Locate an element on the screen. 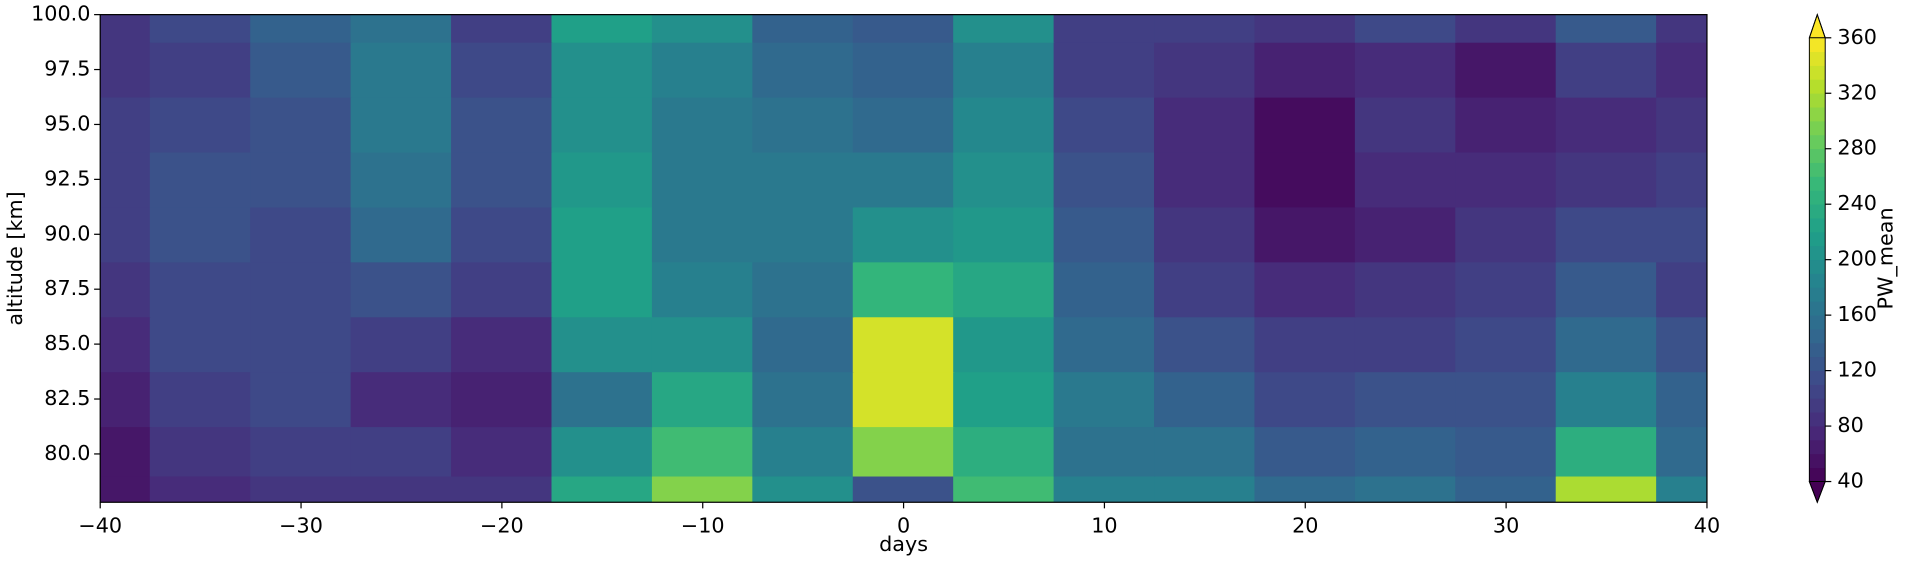 Image resolution: width=1912 pixels, height=562 pixels. y-tick-label: 80.0 is located at coordinates (67, 453).